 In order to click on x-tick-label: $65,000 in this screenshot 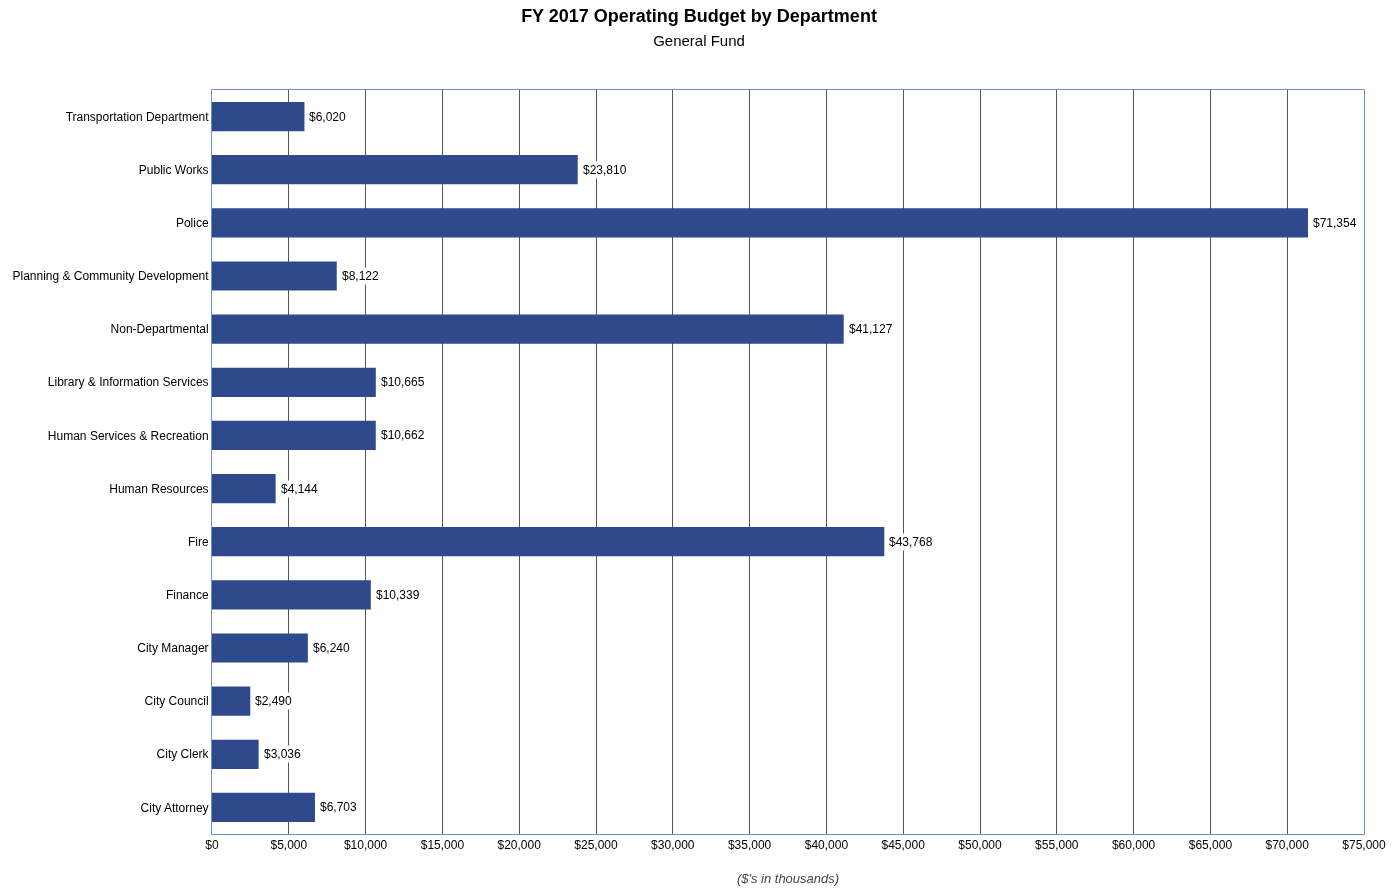, I will do `click(1210, 845)`.